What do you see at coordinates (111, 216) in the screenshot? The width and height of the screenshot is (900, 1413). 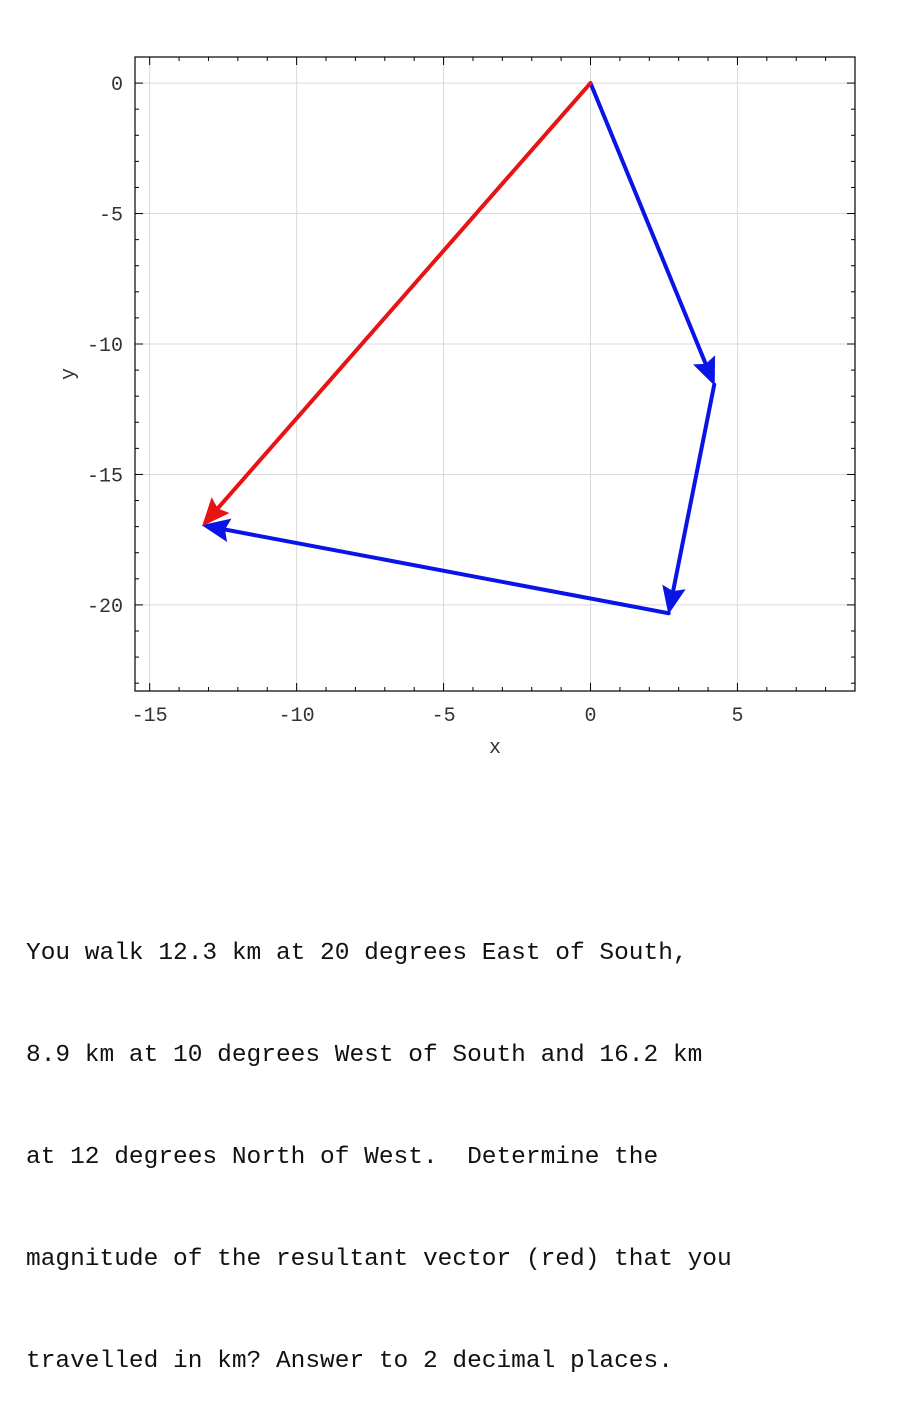 I see `y-tick-label: -5` at bounding box center [111, 216].